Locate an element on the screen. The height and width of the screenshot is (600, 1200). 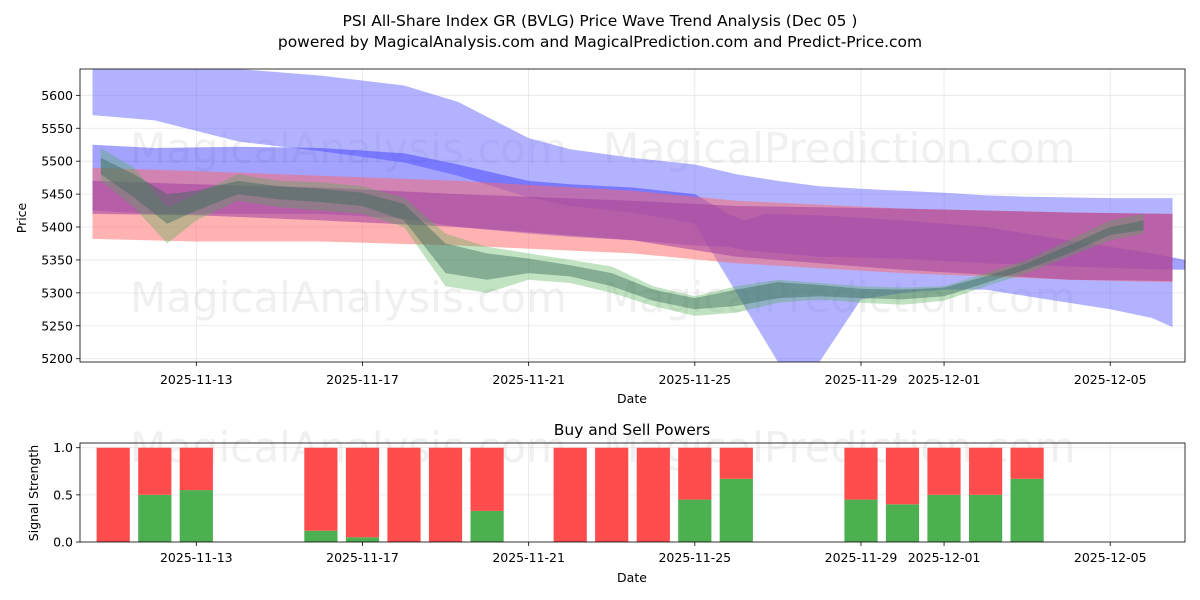
price-xtick-label: 2025-12-05 is located at coordinates (1110, 379).